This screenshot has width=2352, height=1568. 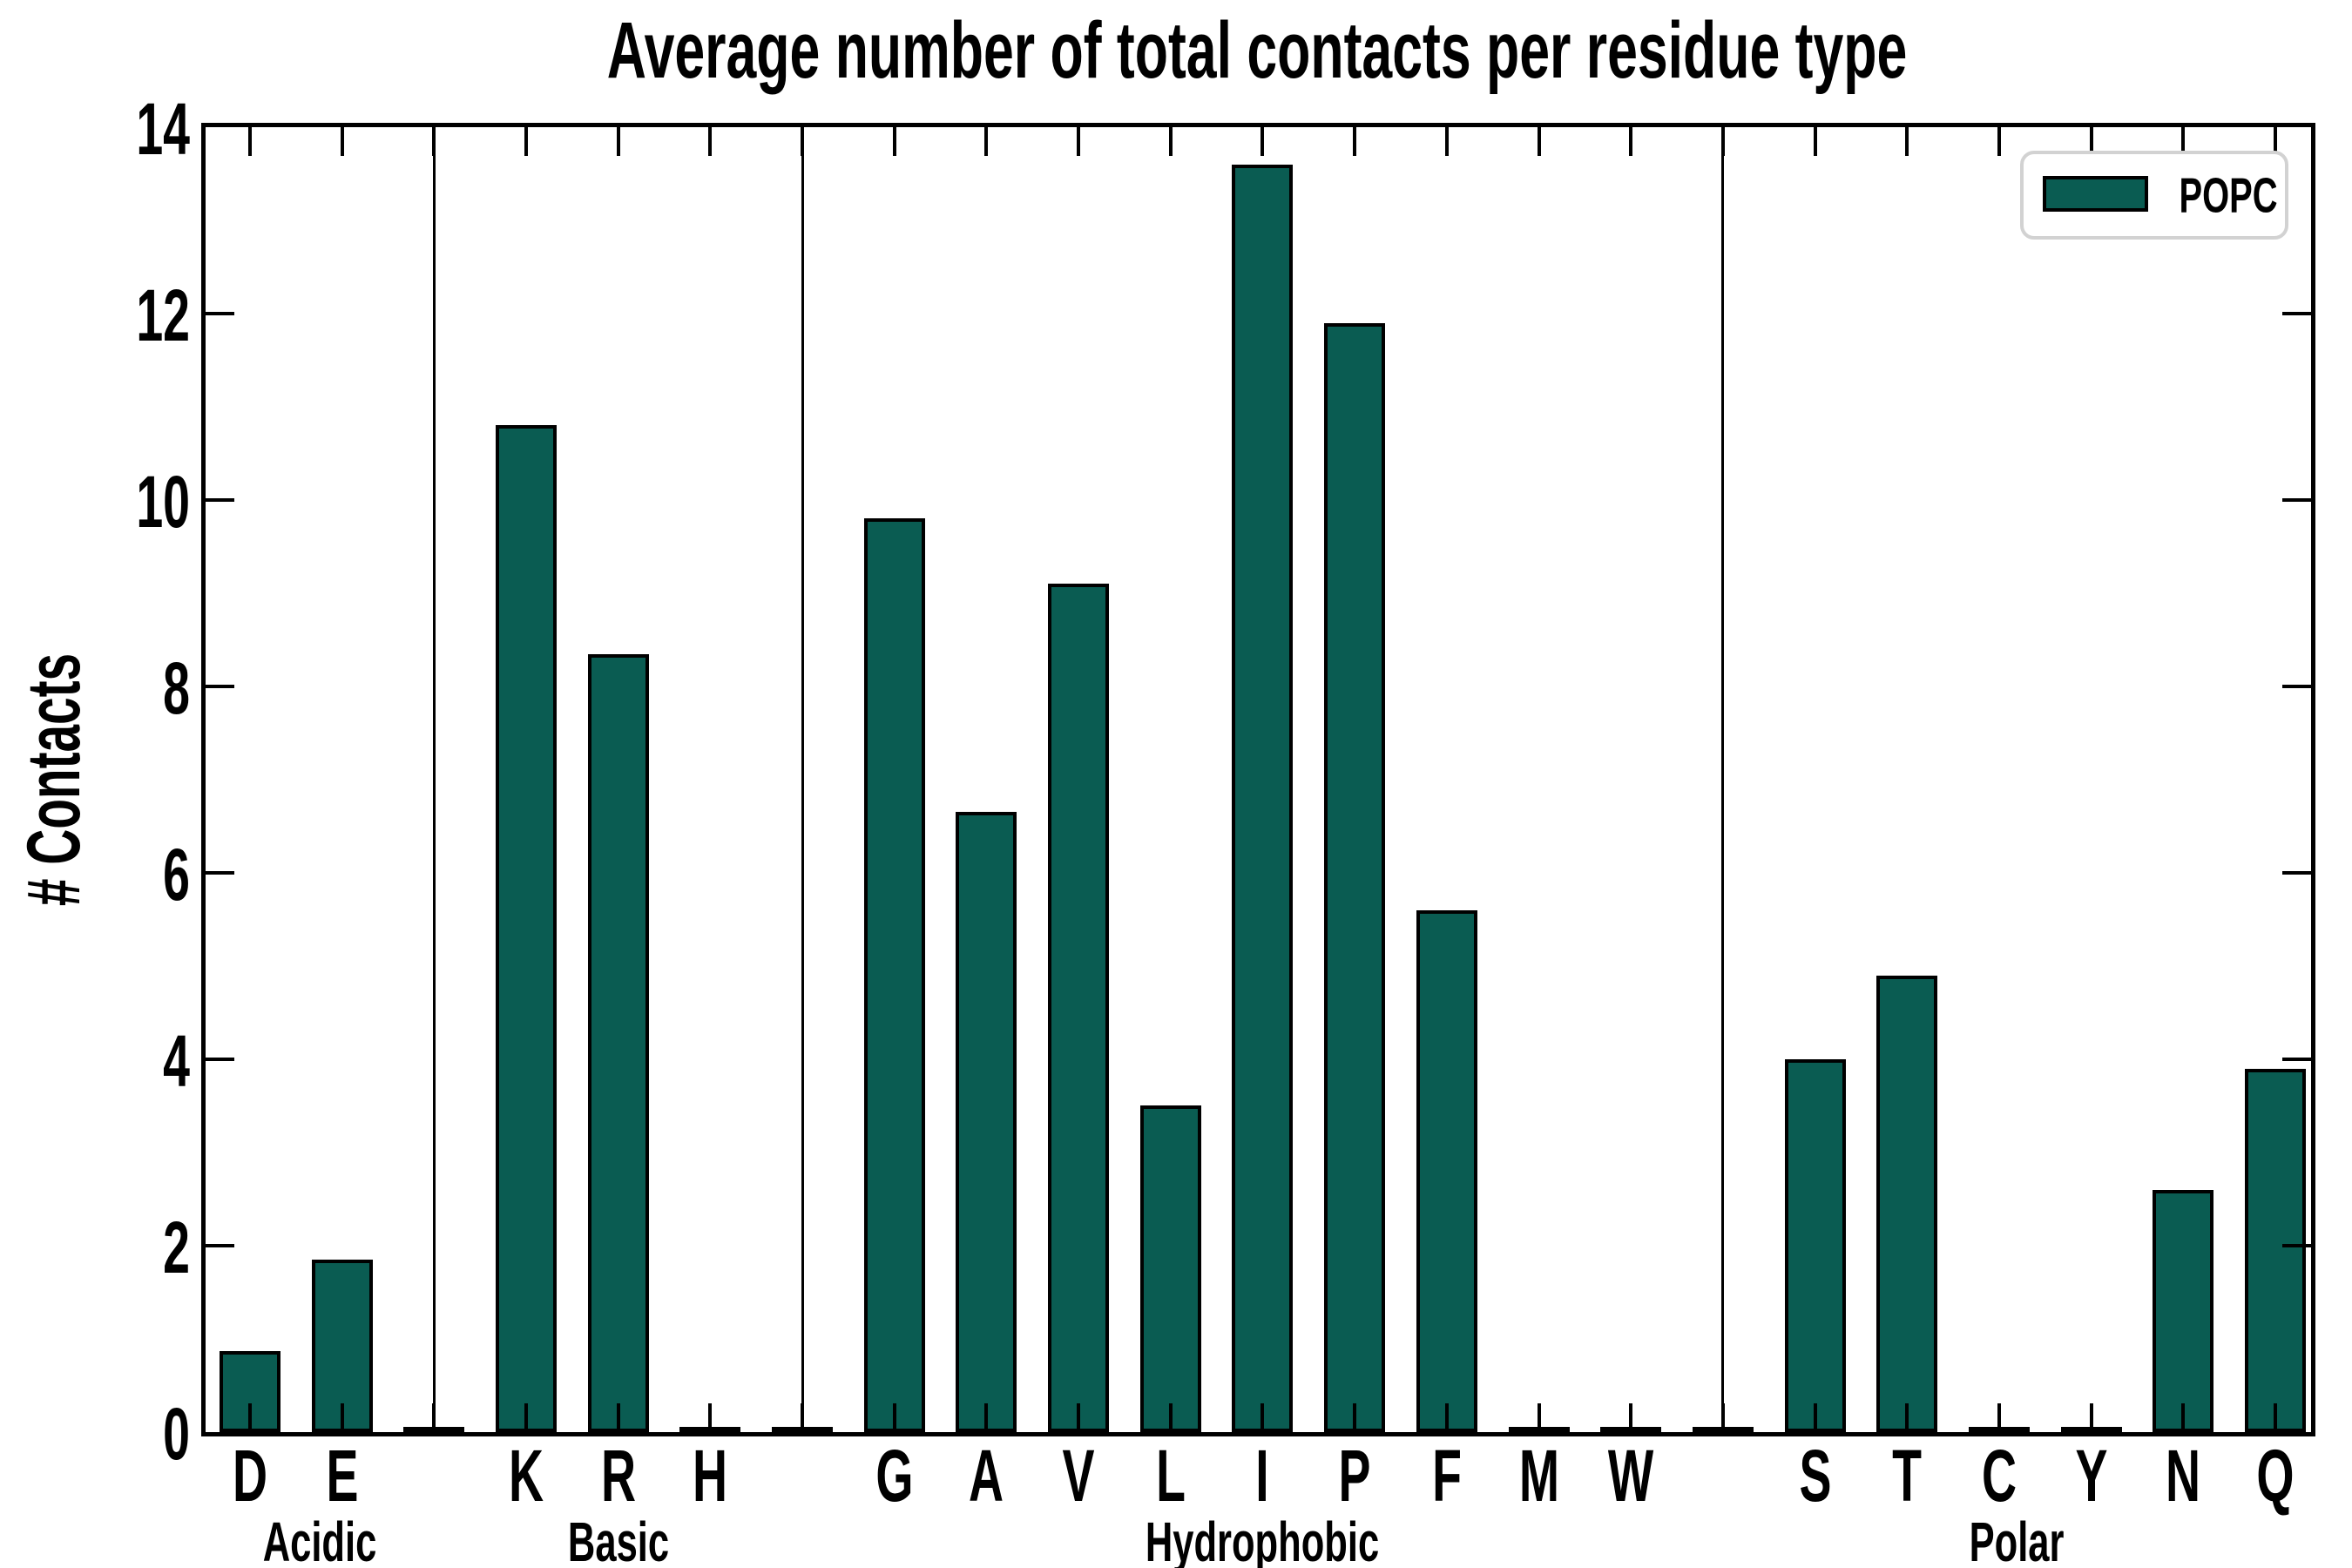 What do you see at coordinates (986, 1476) in the screenshot?
I see `x-tick-label-A: A` at bounding box center [986, 1476].